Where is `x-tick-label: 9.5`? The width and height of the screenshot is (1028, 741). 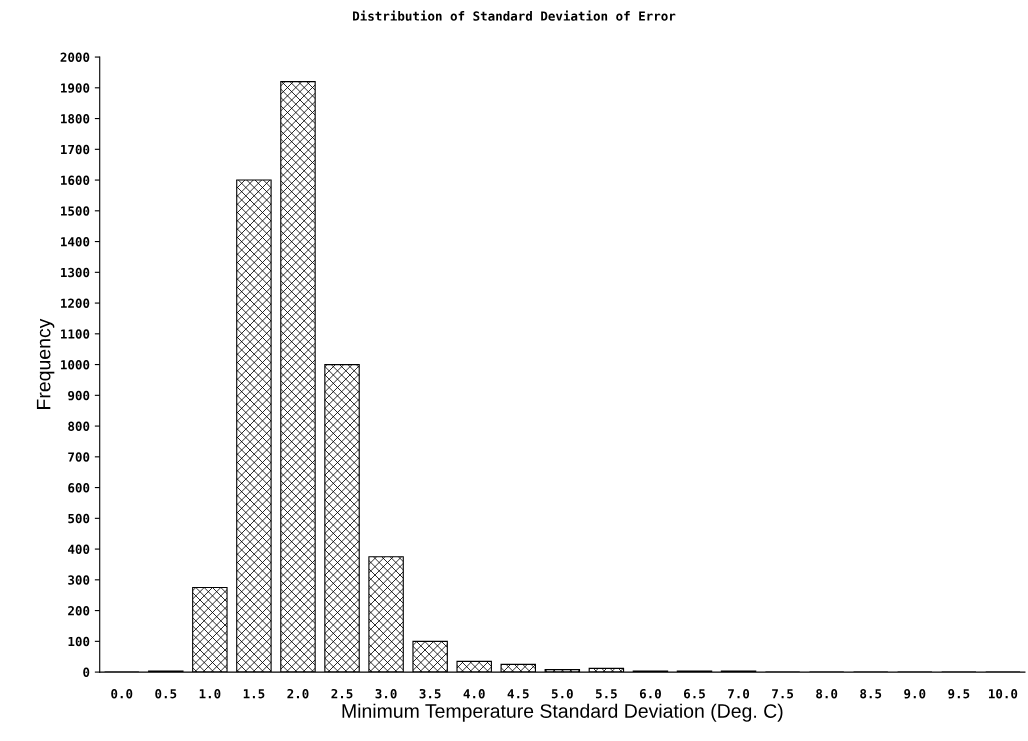
x-tick-label: 9.5 is located at coordinates (959, 694).